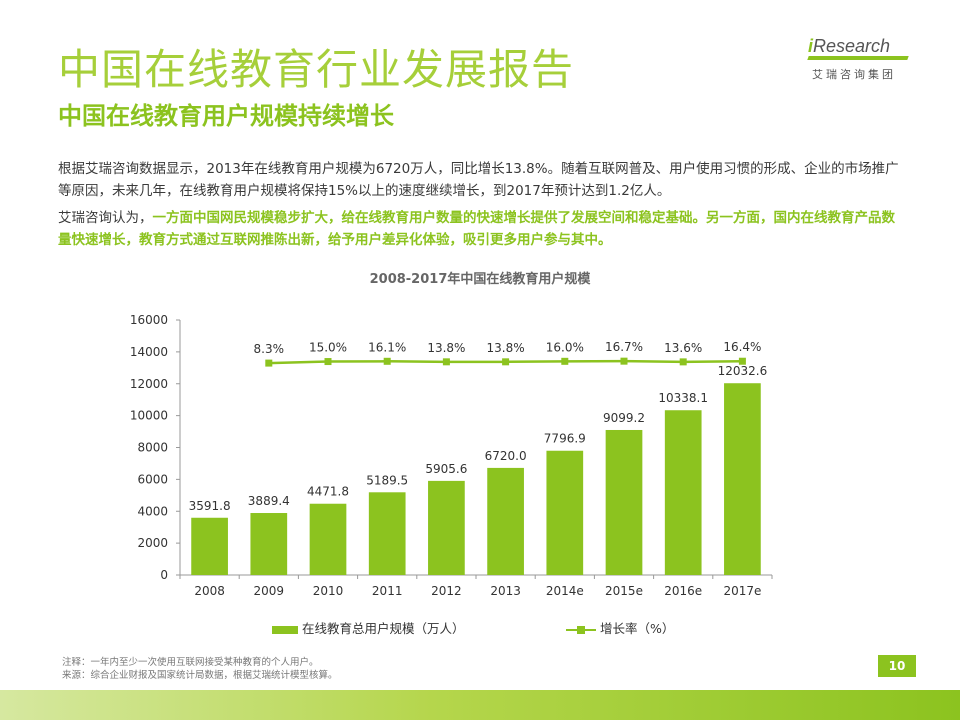 The width and height of the screenshot is (960, 720). I want to click on legend-line: 增长率（%）, so click(620, 627).